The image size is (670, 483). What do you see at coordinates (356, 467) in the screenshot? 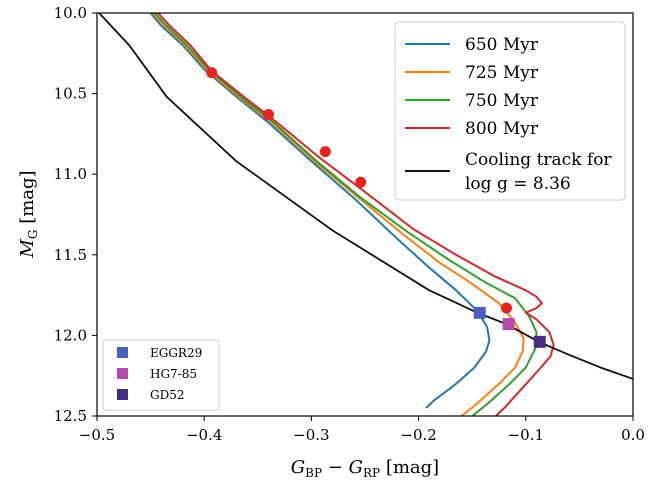
I see `x-axis-label-g2: G` at bounding box center [356, 467].